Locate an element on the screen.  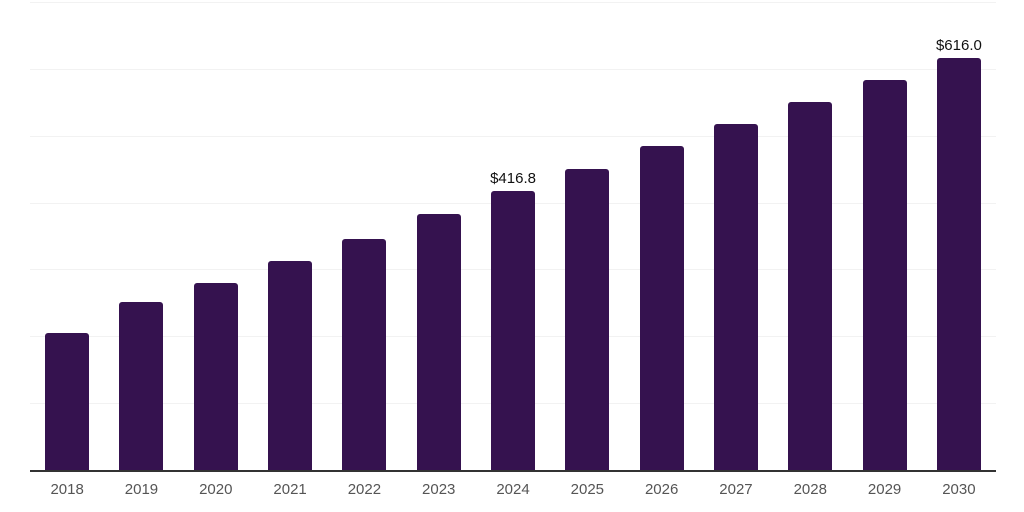
x-tick-label-2020: 2020 is located at coordinates (216, 489).